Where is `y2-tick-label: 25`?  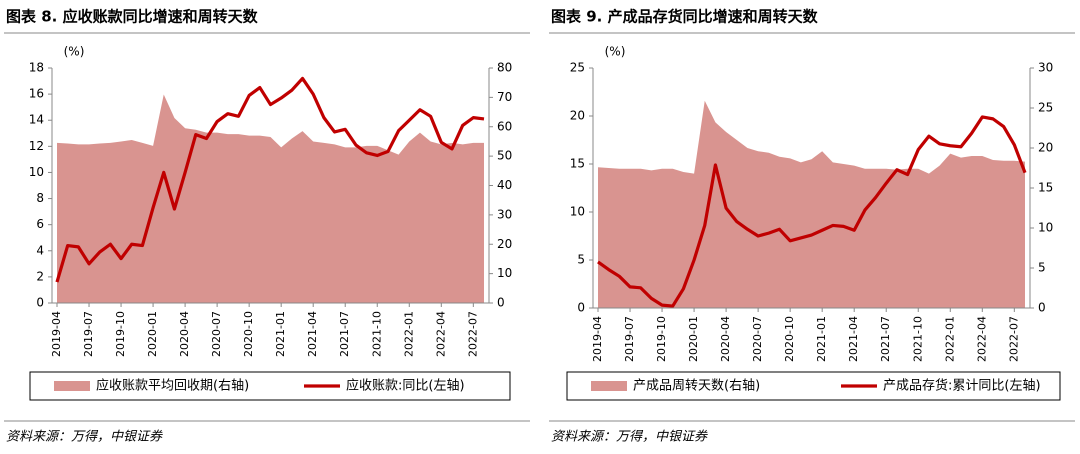 y2-tick-label: 25 is located at coordinates (1045, 108).